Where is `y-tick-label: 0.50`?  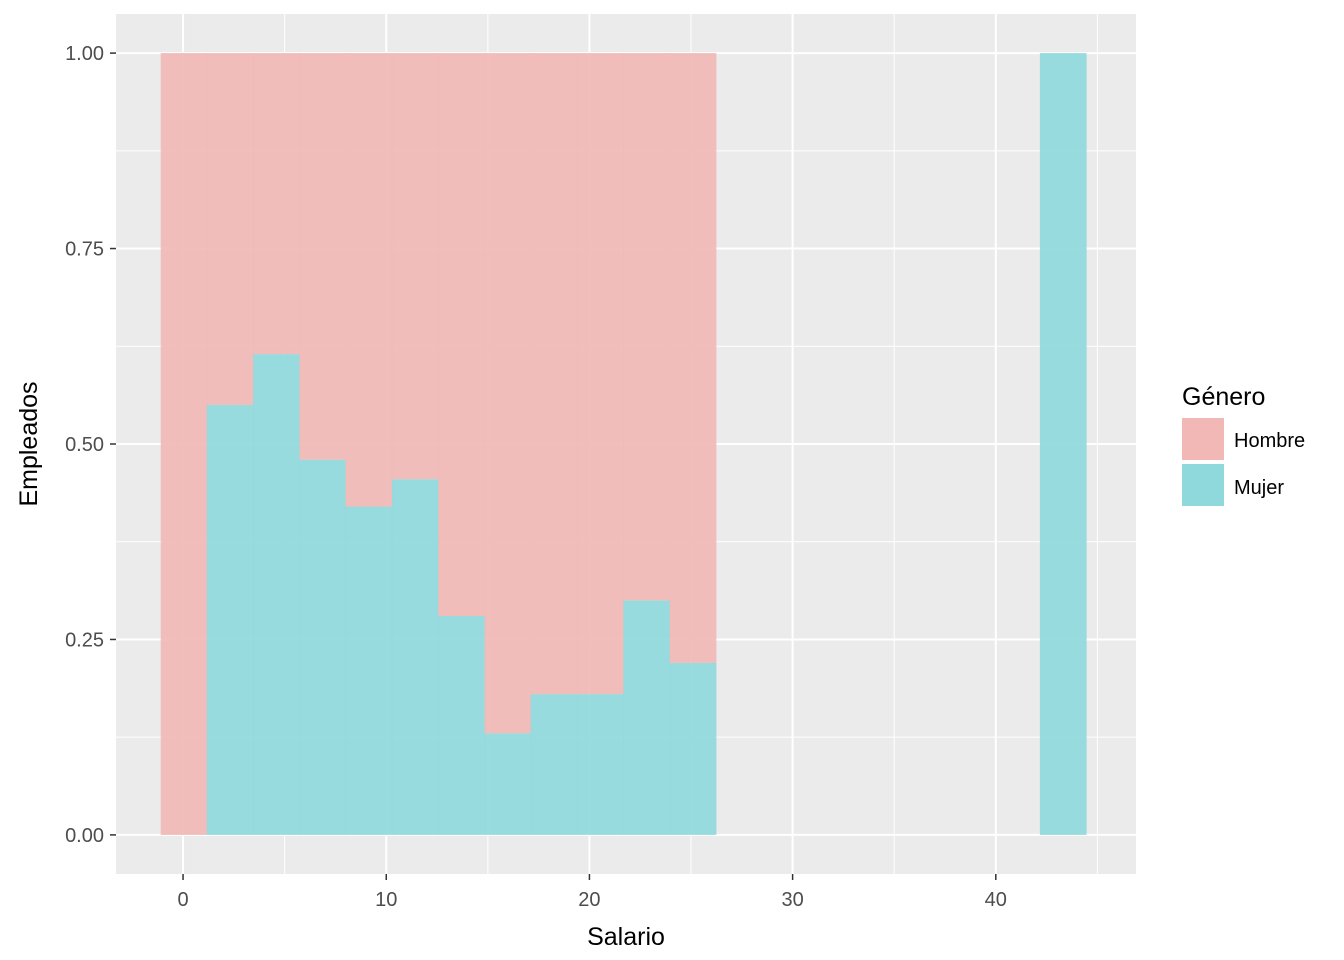
y-tick-label: 0.50 is located at coordinates (84, 445).